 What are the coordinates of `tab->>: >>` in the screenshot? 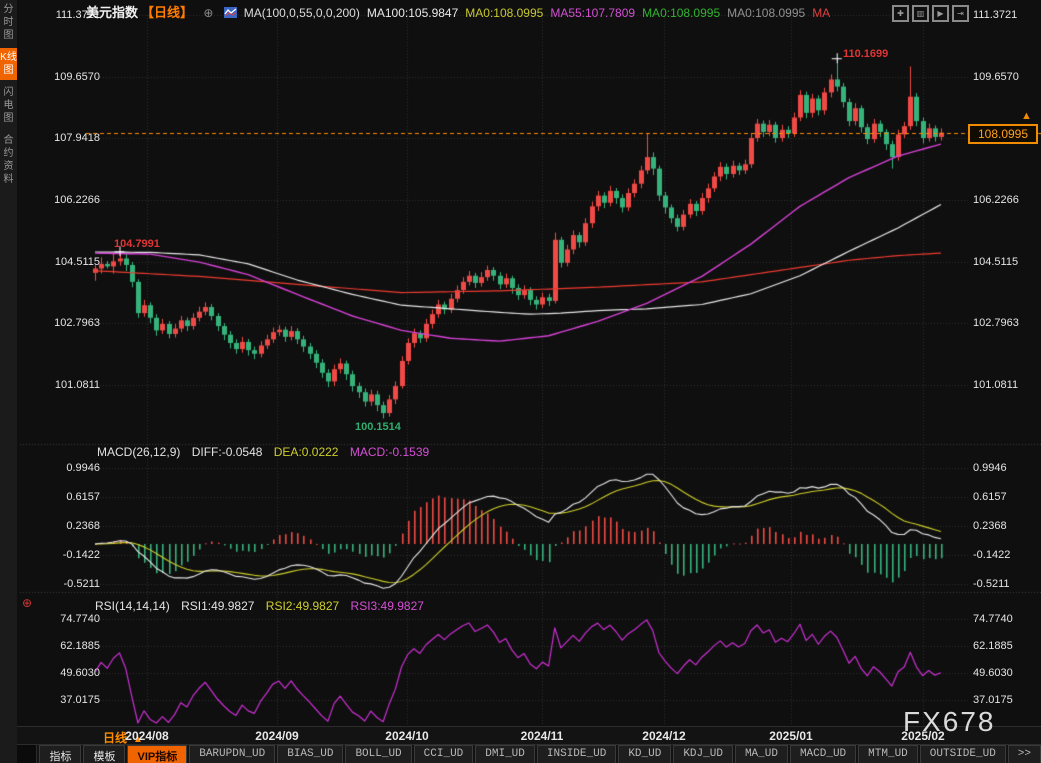 It's located at (1024, 754).